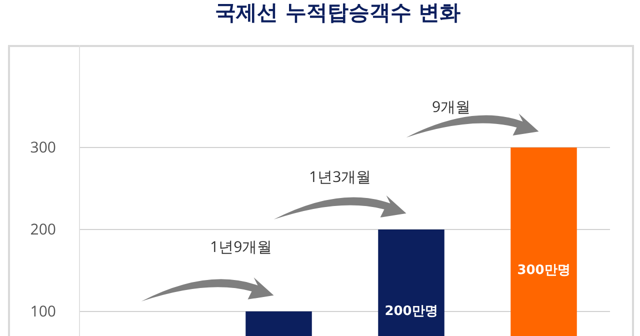  Describe the element at coordinates (451, 107) in the screenshot. I see `annotation: 9개월` at that location.